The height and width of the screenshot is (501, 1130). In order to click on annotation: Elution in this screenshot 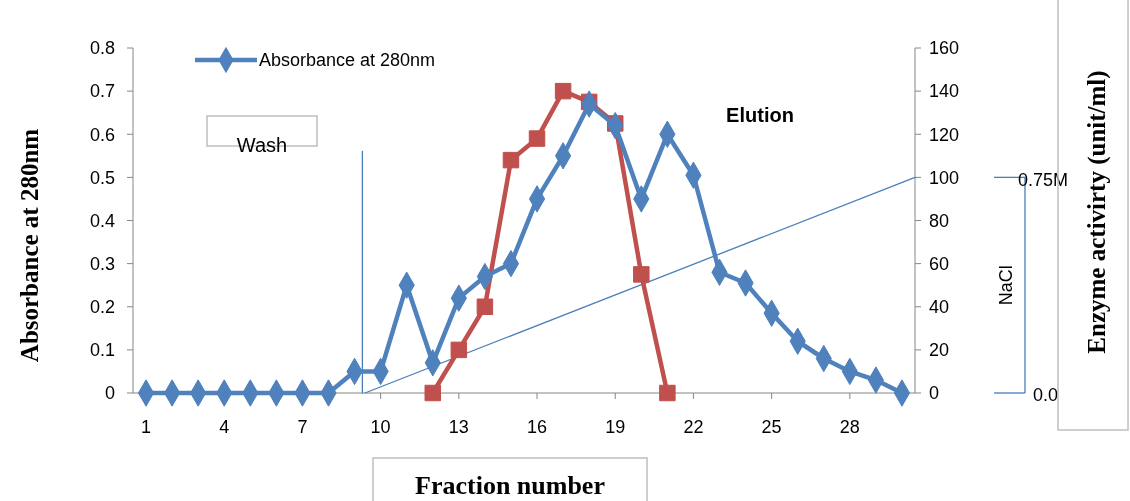, I will do `click(760, 115)`.